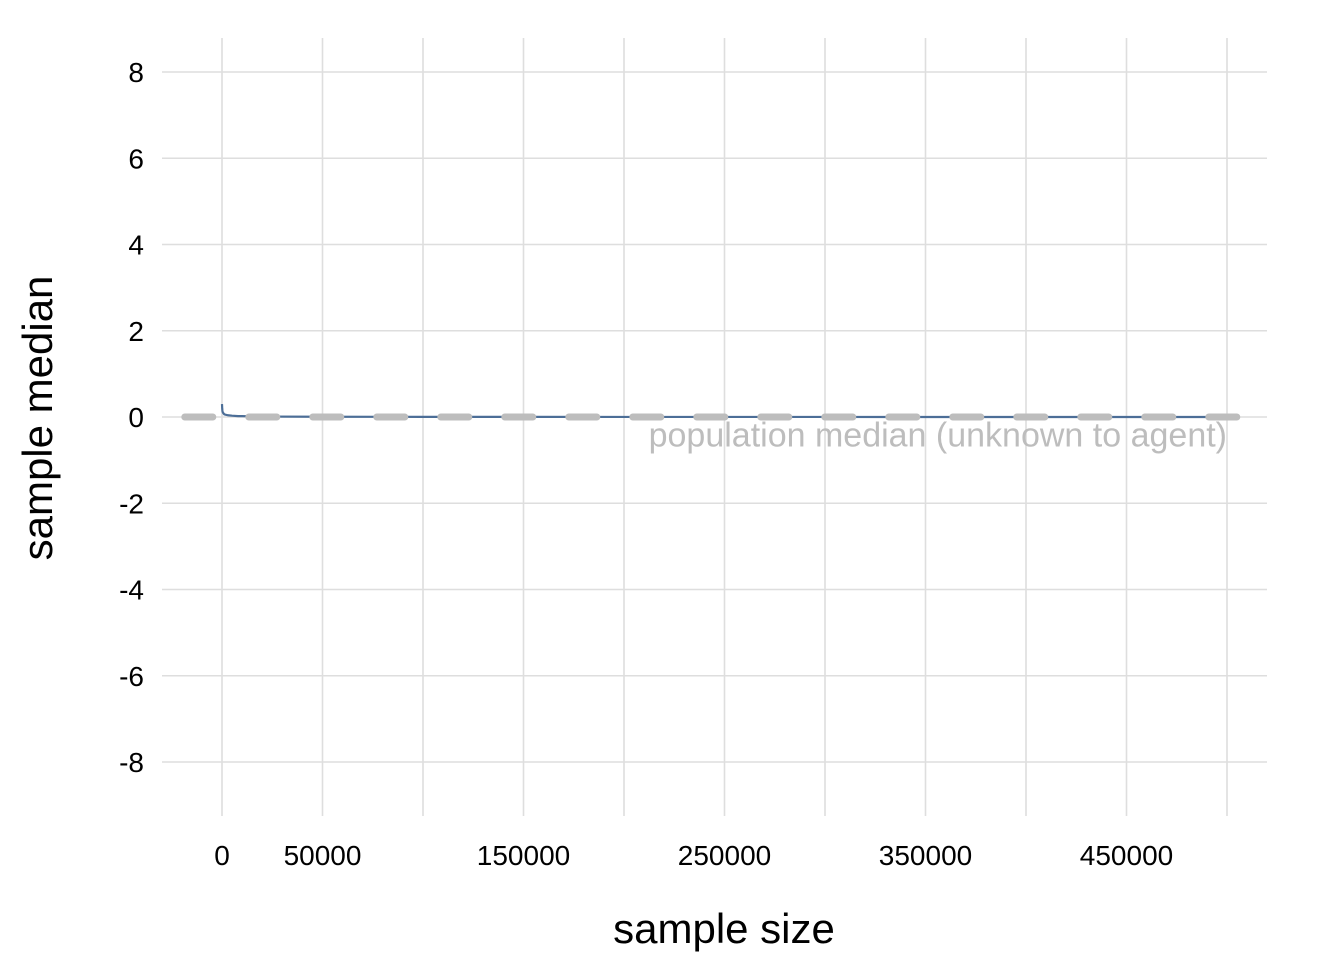  Describe the element at coordinates (1126, 855) in the screenshot. I see `x-tick-label: 450000` at that location.